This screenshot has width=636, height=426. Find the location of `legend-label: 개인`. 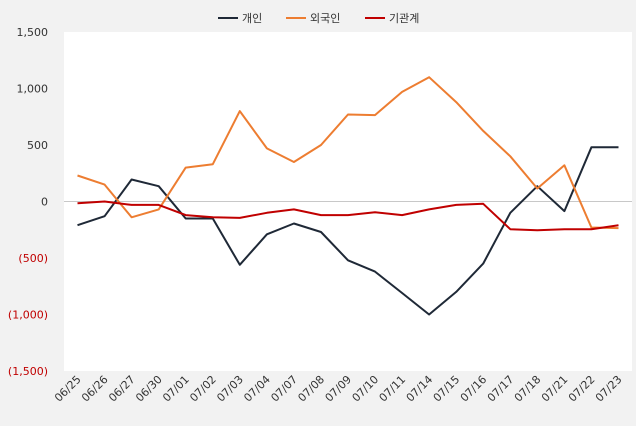

legend-label: 개인 is located at coordinates (252, 18).